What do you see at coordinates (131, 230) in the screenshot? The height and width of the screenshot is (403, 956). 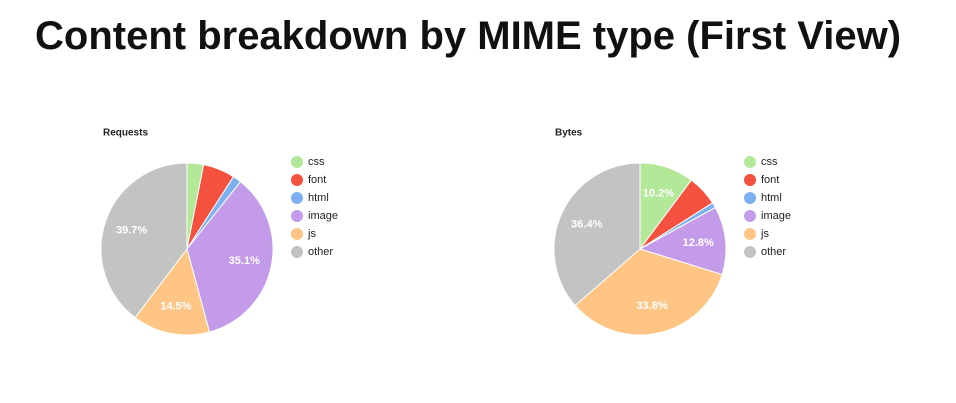 I see `slice-label: 39.7%` at bounding box center [131, 230].